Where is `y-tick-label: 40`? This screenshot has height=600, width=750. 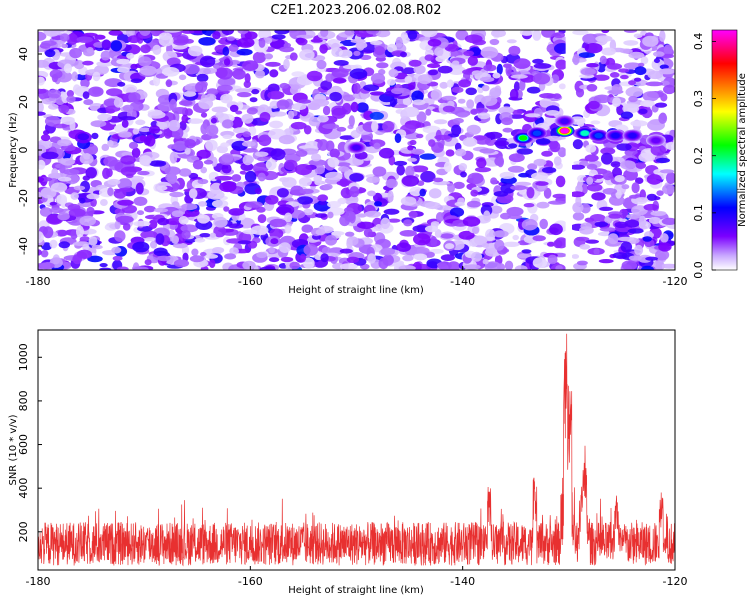 y-tick-label: 40 is located at coordinates (23, 54).